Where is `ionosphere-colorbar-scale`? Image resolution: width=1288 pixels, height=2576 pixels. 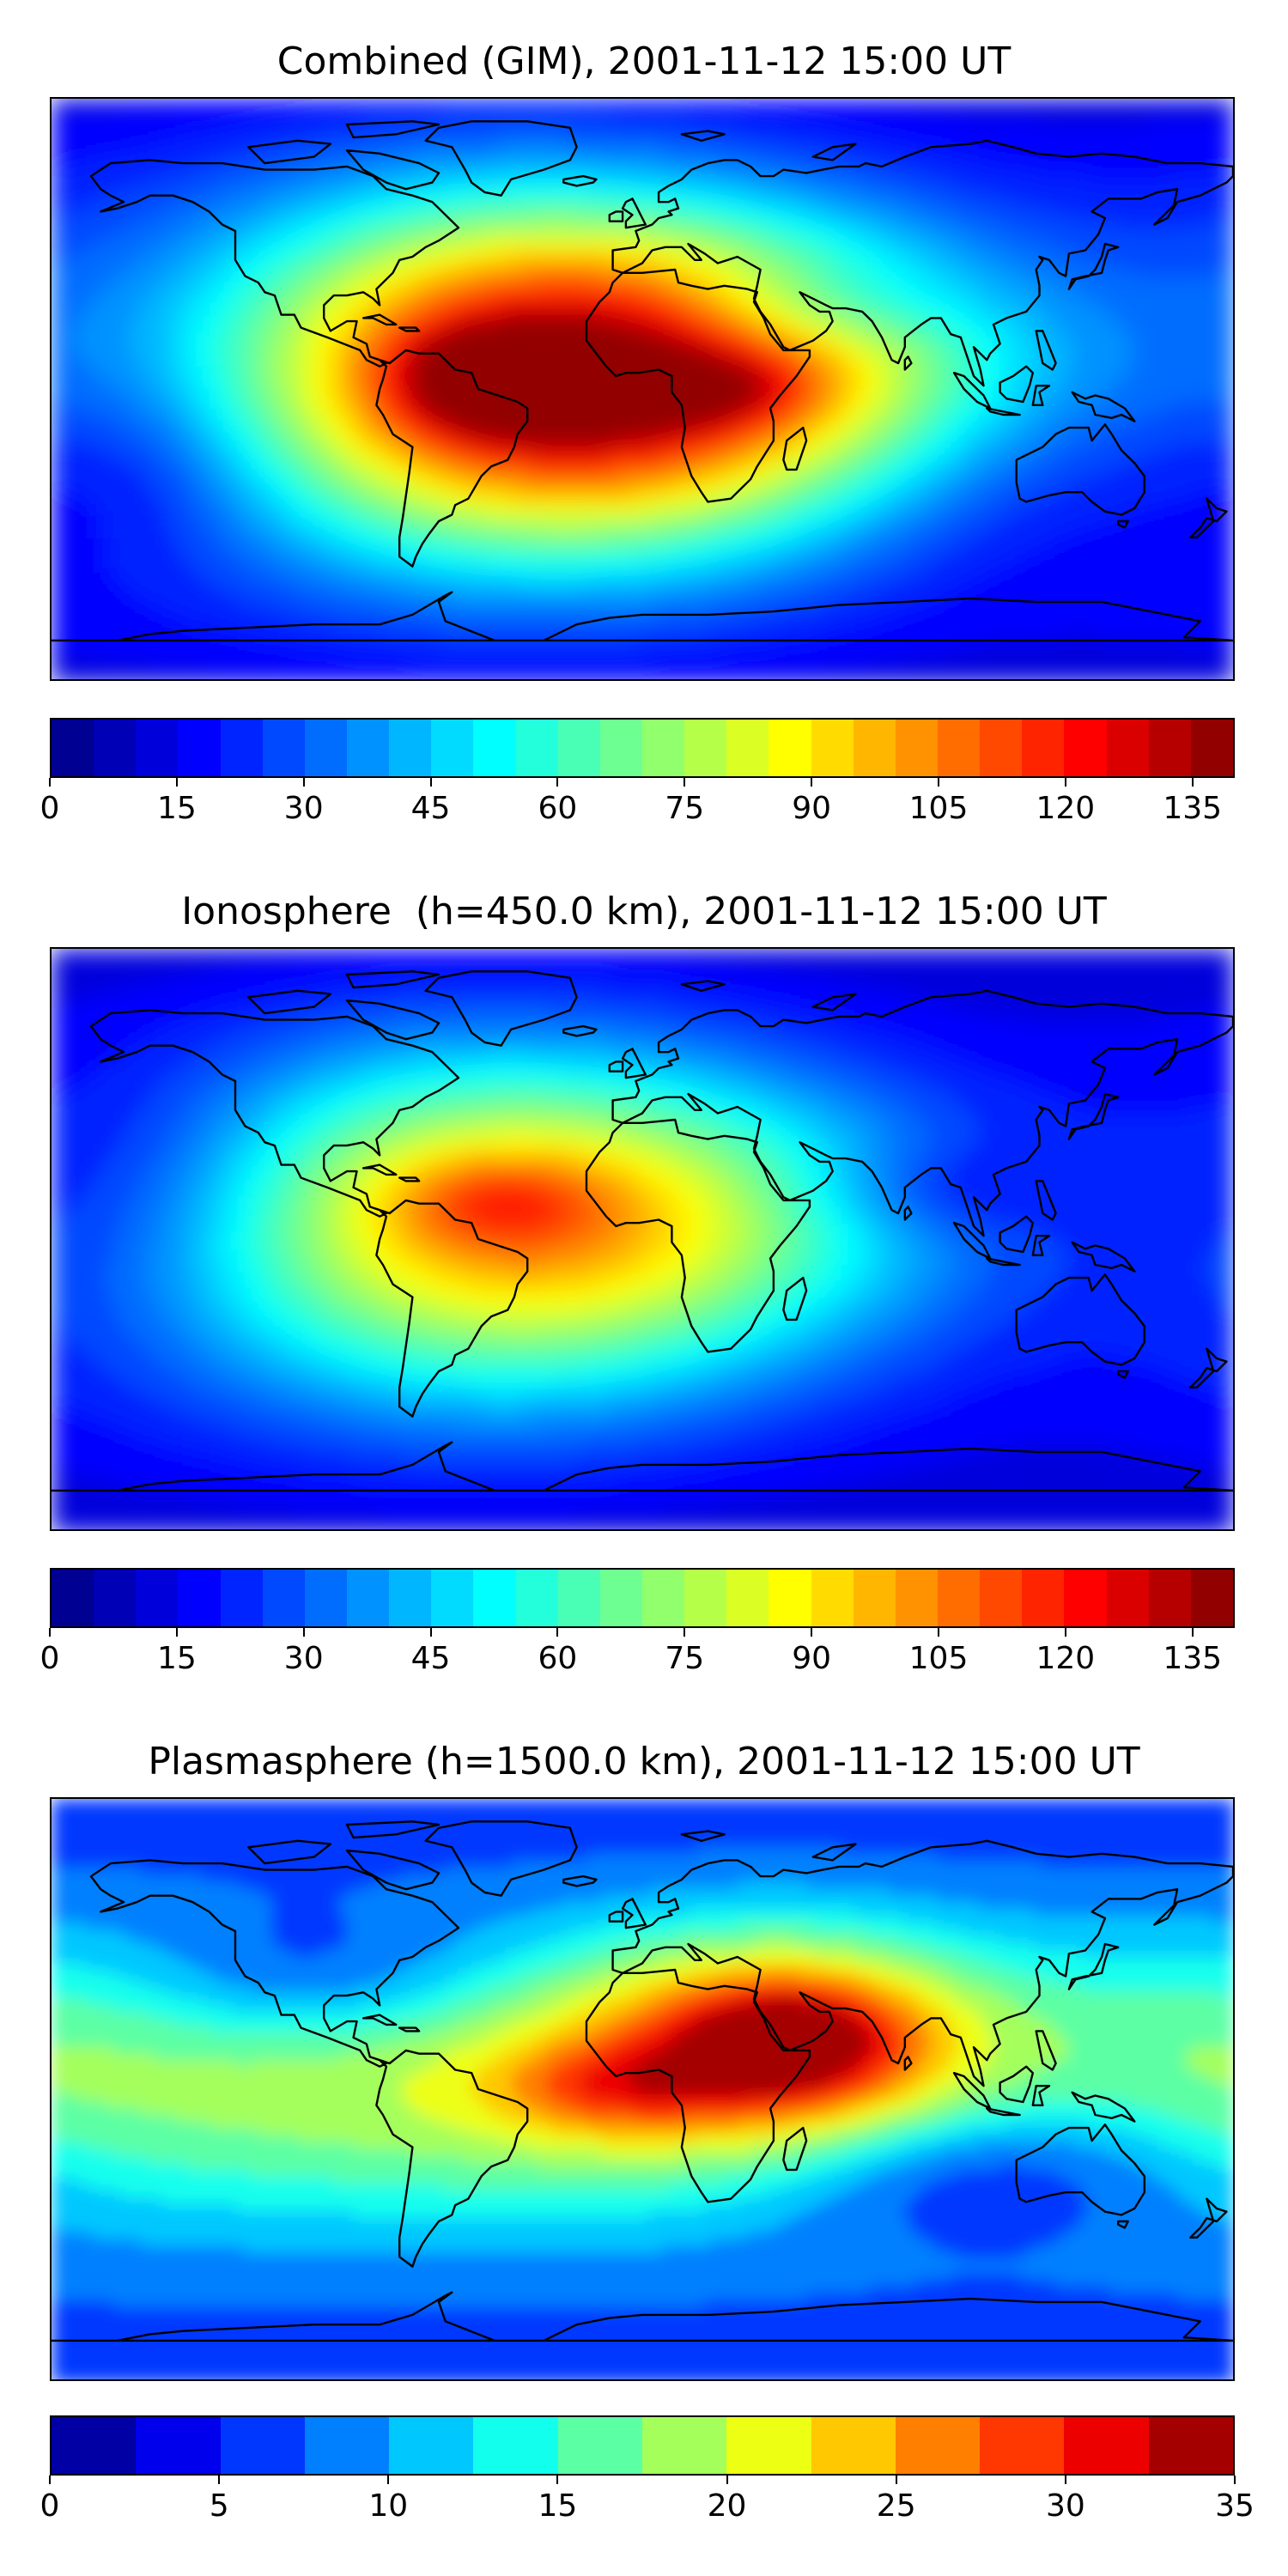 ionosphere-colorbar-scale is located at coordinates (642, 1598).